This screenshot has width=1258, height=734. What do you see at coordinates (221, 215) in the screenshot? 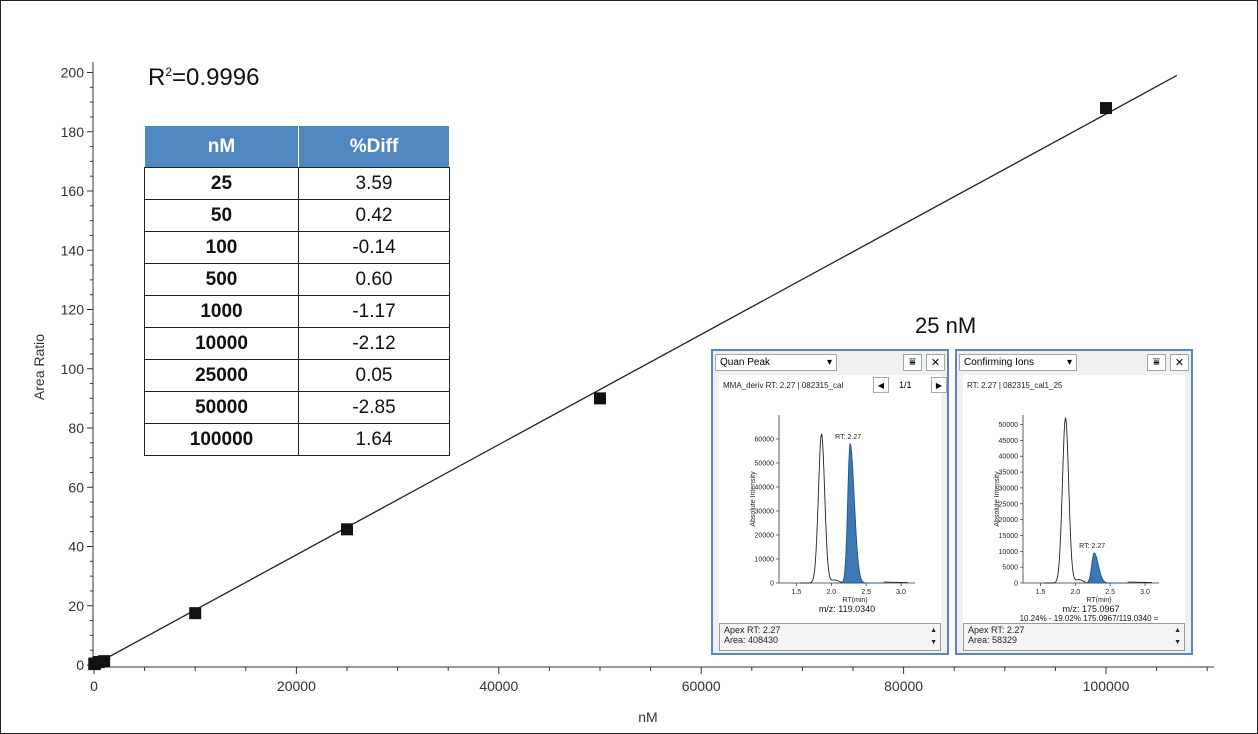
I see `cell-nm: 50` at bounding box center [221, 215].